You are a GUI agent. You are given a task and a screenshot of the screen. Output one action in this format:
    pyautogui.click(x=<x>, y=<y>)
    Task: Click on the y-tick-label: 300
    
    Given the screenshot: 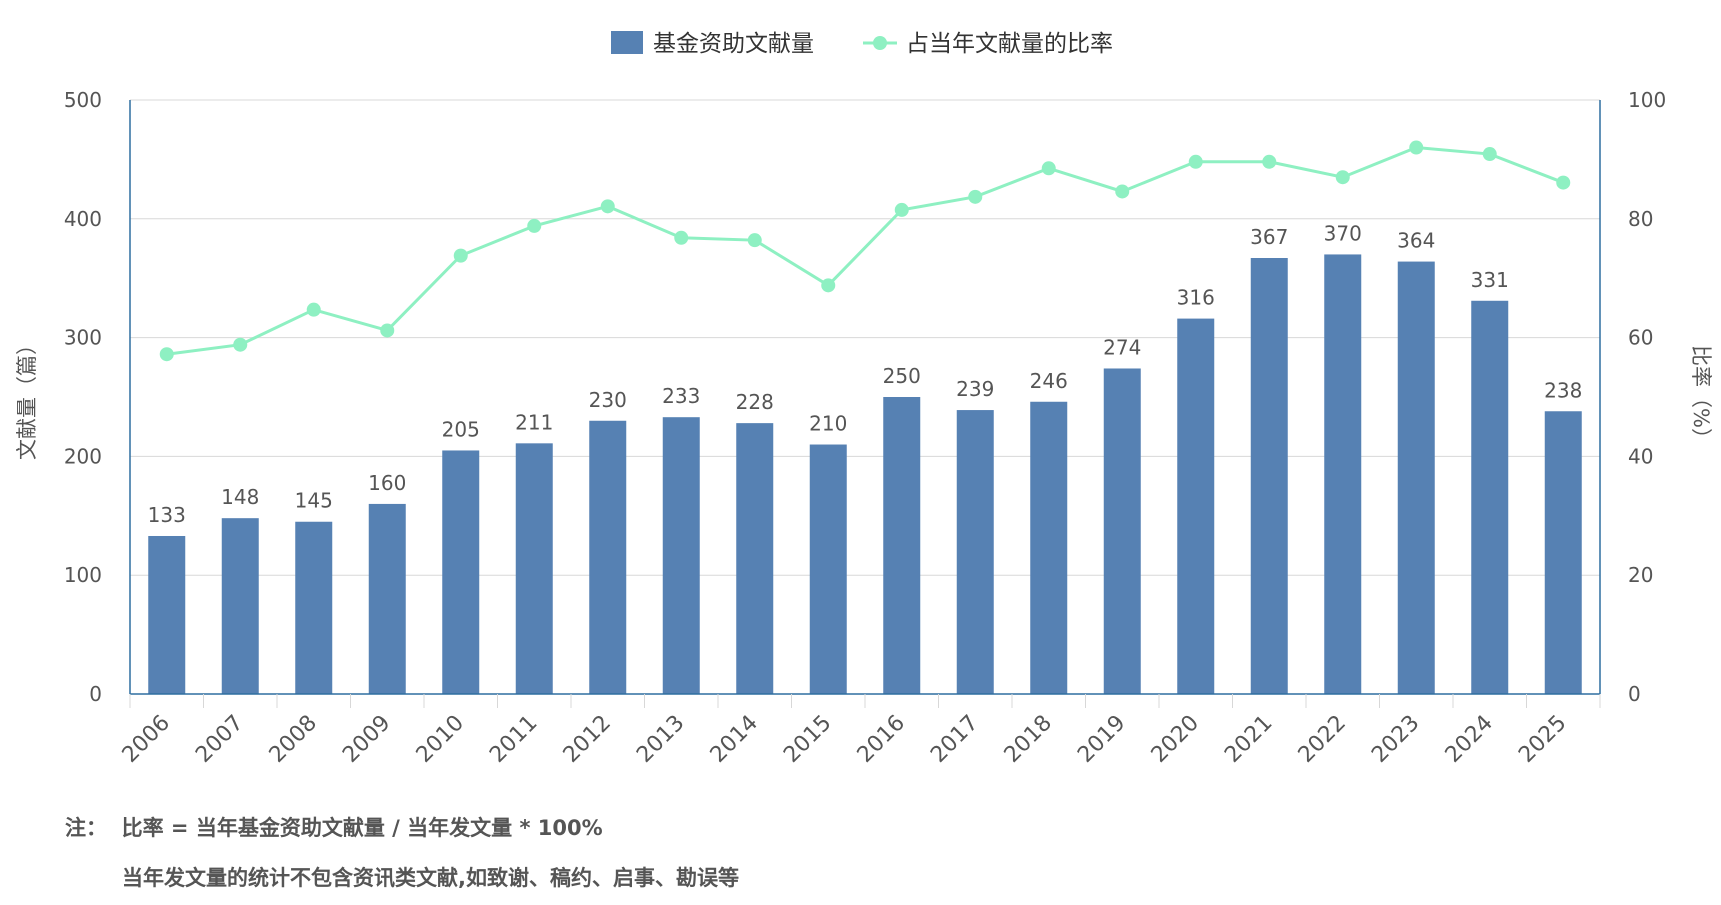 What is the action you would take?
    pyautogui.click(x=83, y=338)
    